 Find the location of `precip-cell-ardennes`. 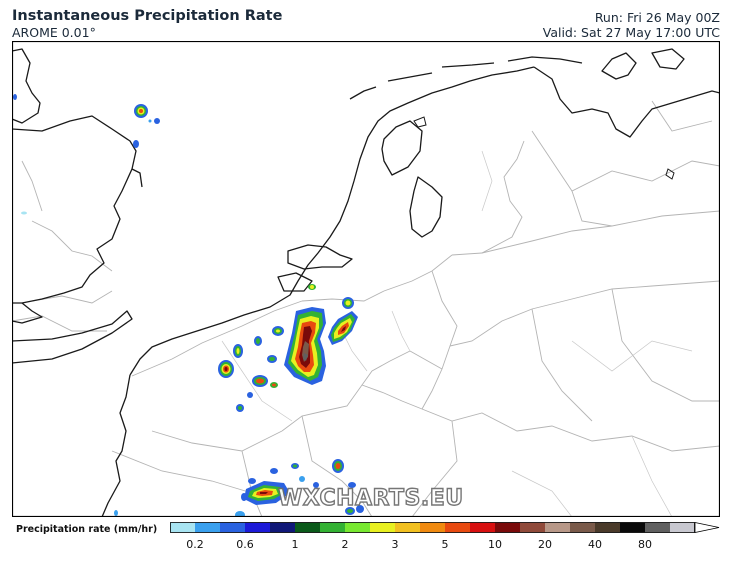

precip-cell-ardennes is located at coordinates (239, 488).